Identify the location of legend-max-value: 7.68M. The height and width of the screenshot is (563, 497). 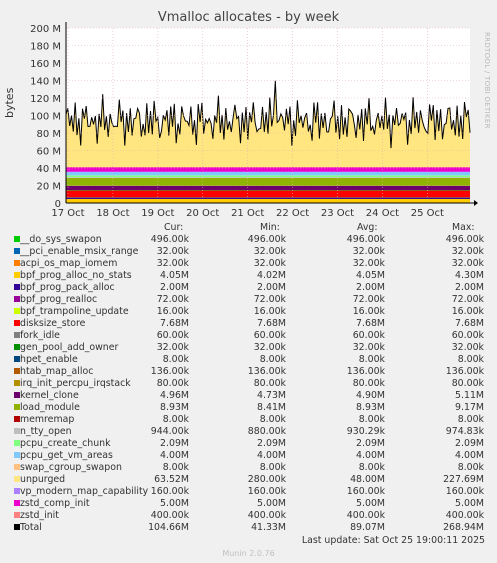
(469, 323).